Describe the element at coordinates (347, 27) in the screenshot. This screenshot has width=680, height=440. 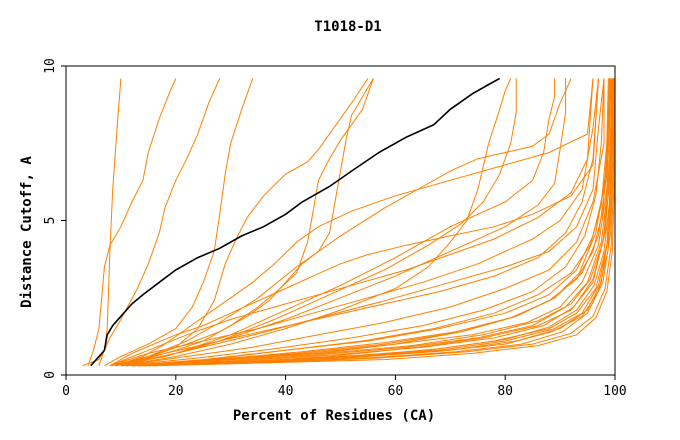
I see `chart-title: T1018-D1` at that location.